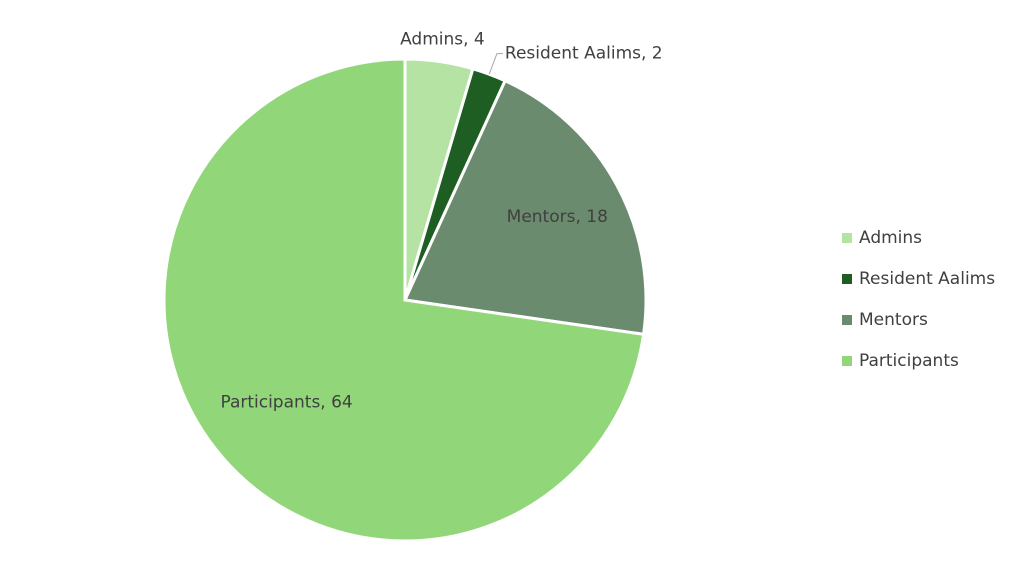 Image resolution: width=1024 pixels, height=571 pixels. I want to click on legend-label: Mentors, so click(893, 320).